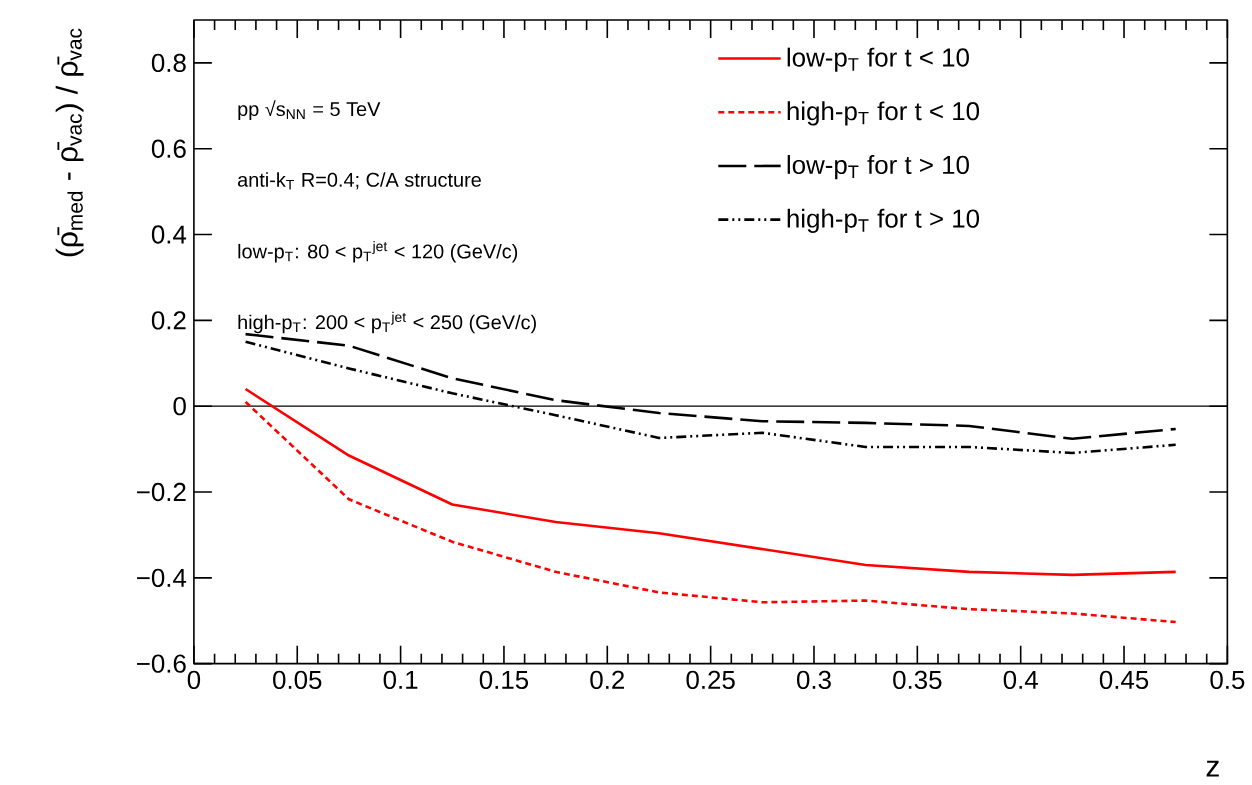  I want to click on x-tick-label: 0.35, so click(917, 680).